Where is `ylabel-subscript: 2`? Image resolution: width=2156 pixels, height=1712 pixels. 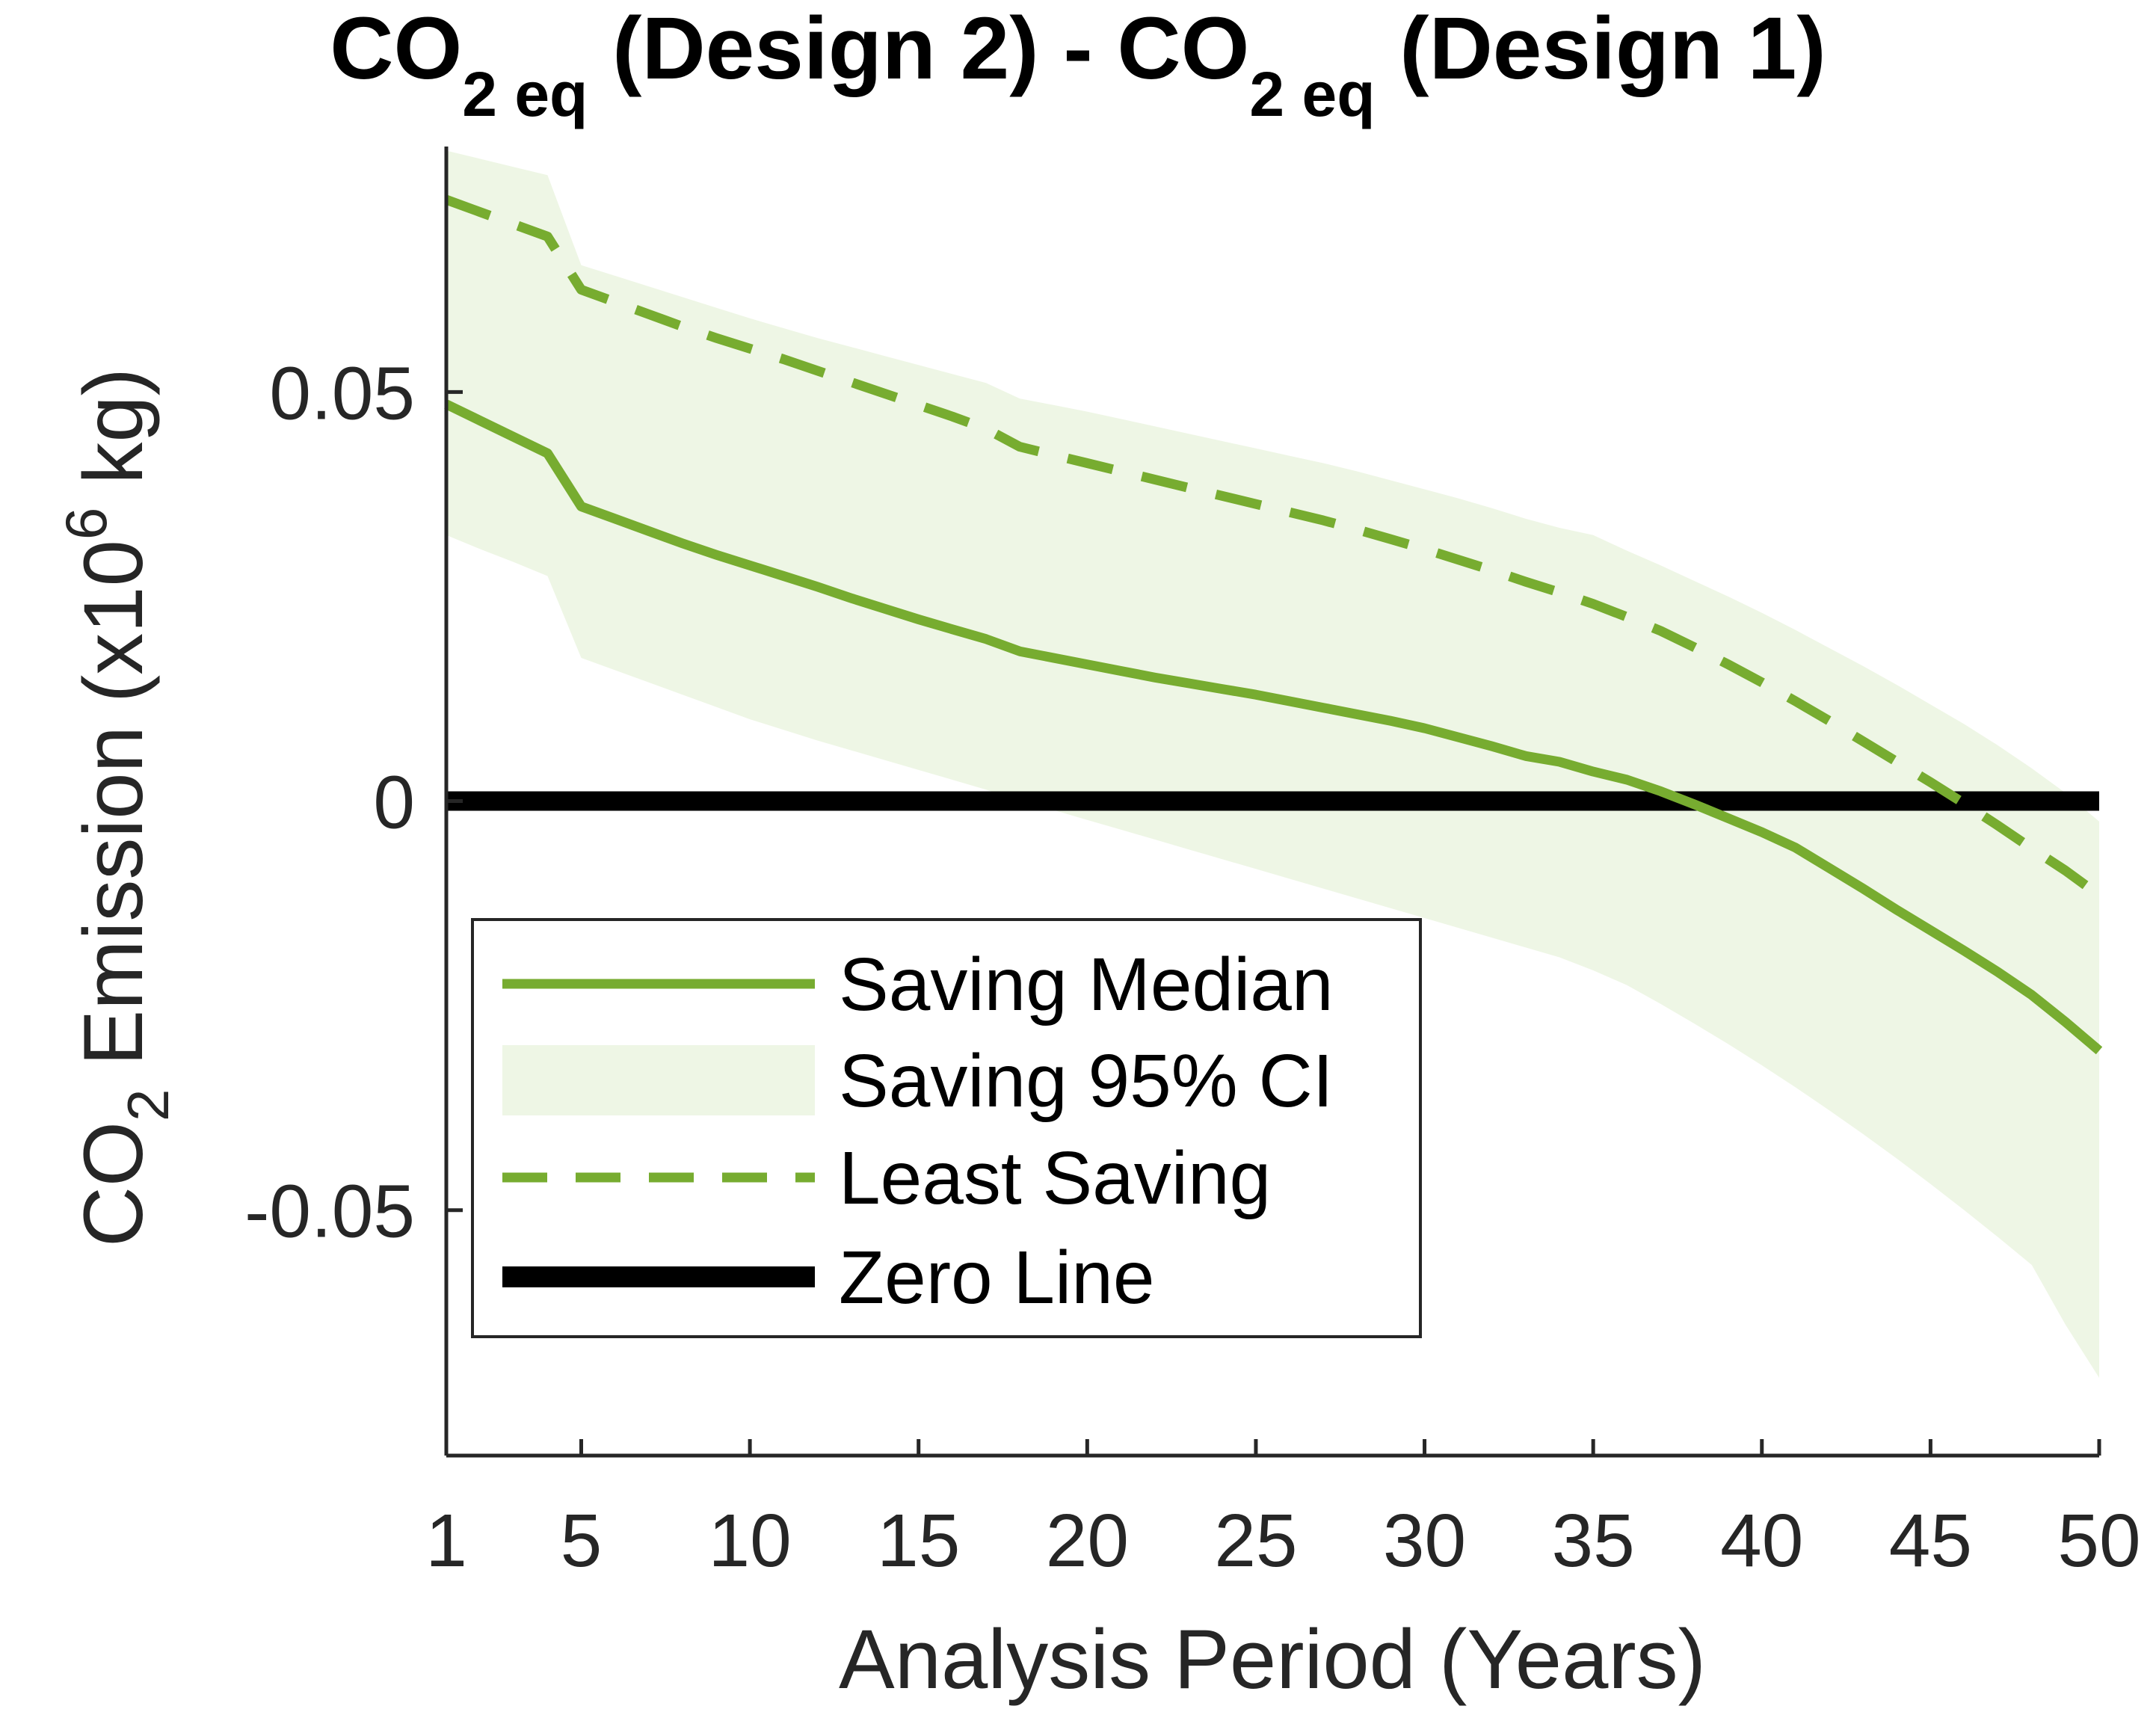
ylabel-subscript: 2 is located at coordinates (148, 1105).